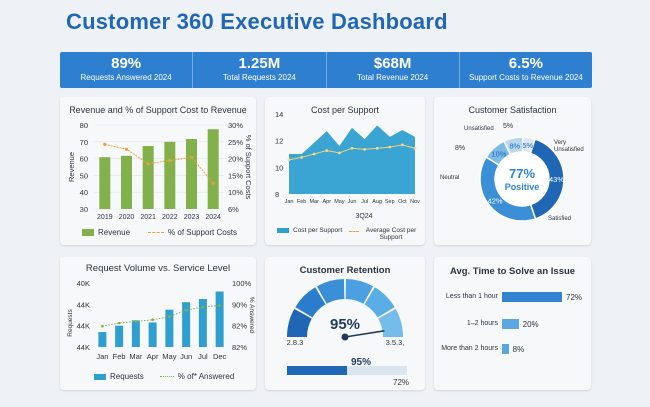 The width and height of the screenshot is (650, 407). I want to click on solve-value-label: 20%, so click(530, 324).